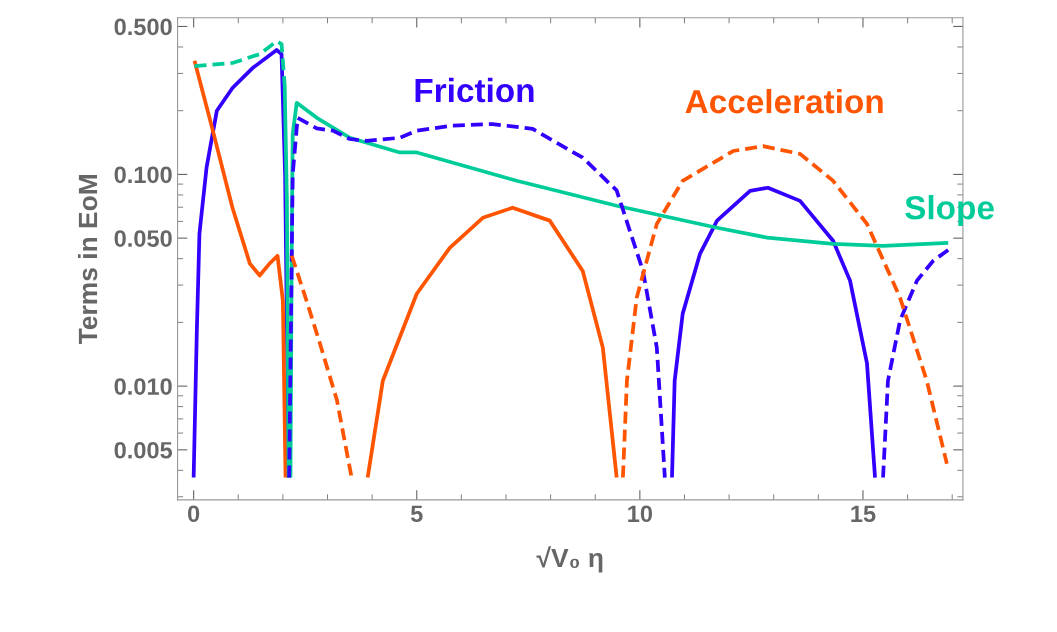 This screenshot has width=1057, height=632. What do you see at coordinates (143, 450) in the screenshot?
I see `y-tick-label: 0.005` at bounding box center [143, 450].